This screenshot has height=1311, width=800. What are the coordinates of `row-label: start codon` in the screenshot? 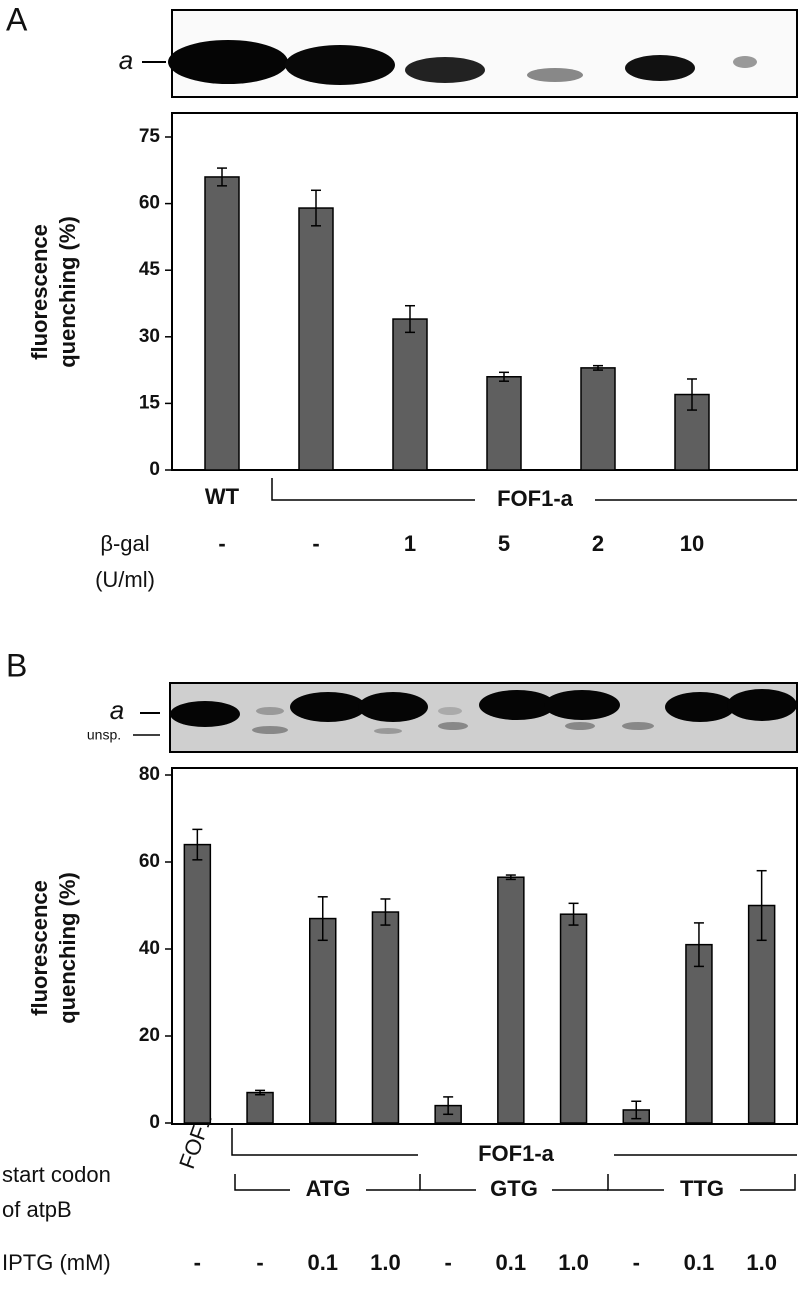 It's located at (56, 1174).